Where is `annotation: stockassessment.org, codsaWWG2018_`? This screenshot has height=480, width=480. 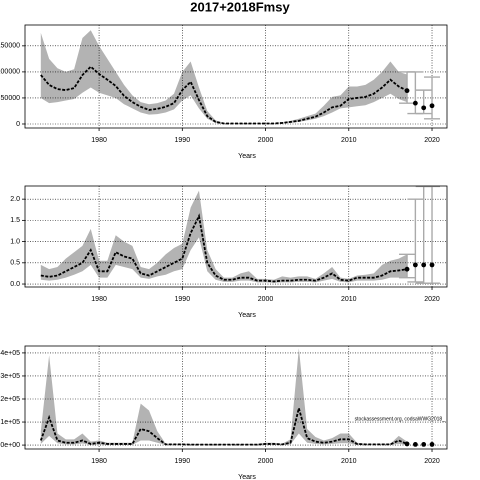 annotation: stockassessment.org, codsaWWG2018_ is located at coordinates (400, 419).